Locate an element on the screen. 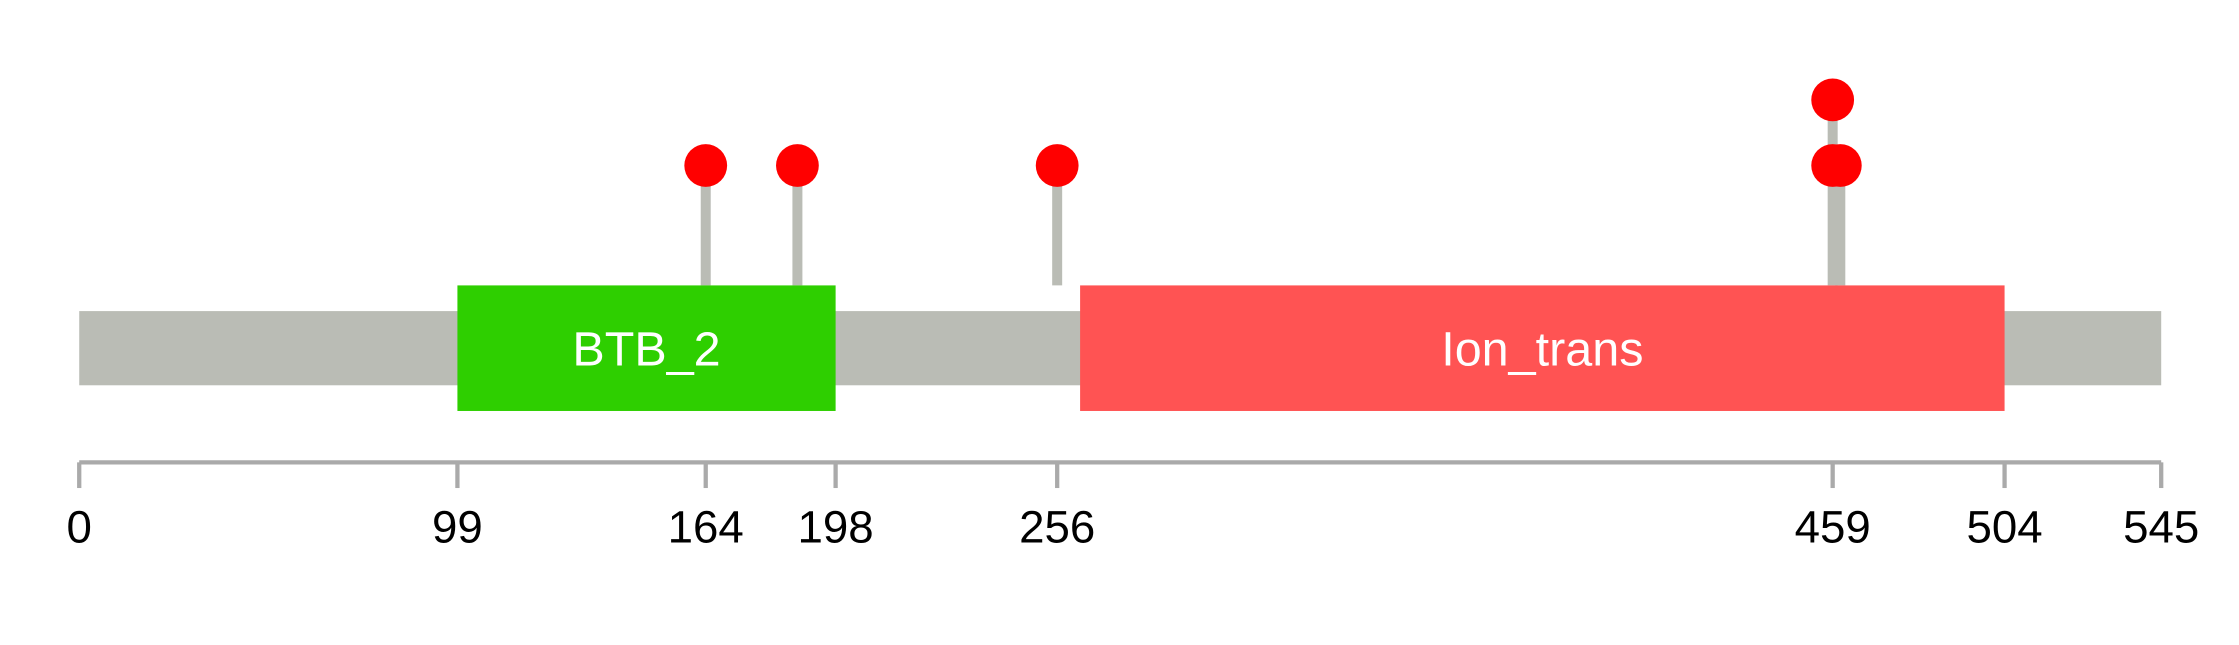 This screenshot has width=2239, height=645. axis-tick-label: 99 is located at coordinates (457, 526).